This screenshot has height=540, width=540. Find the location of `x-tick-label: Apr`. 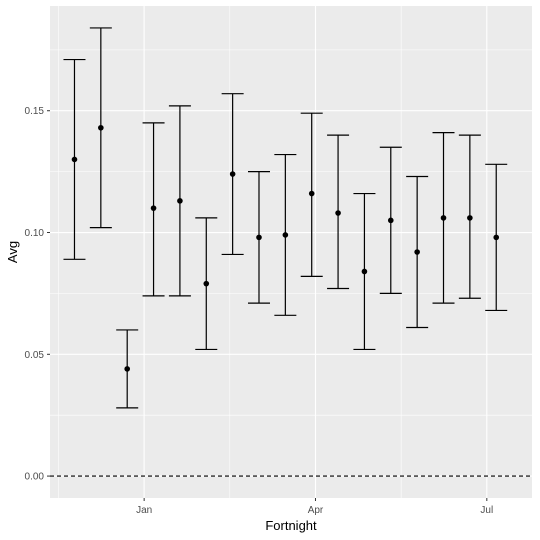

x-tick-label: Apr is located at coordinates (316, 510).